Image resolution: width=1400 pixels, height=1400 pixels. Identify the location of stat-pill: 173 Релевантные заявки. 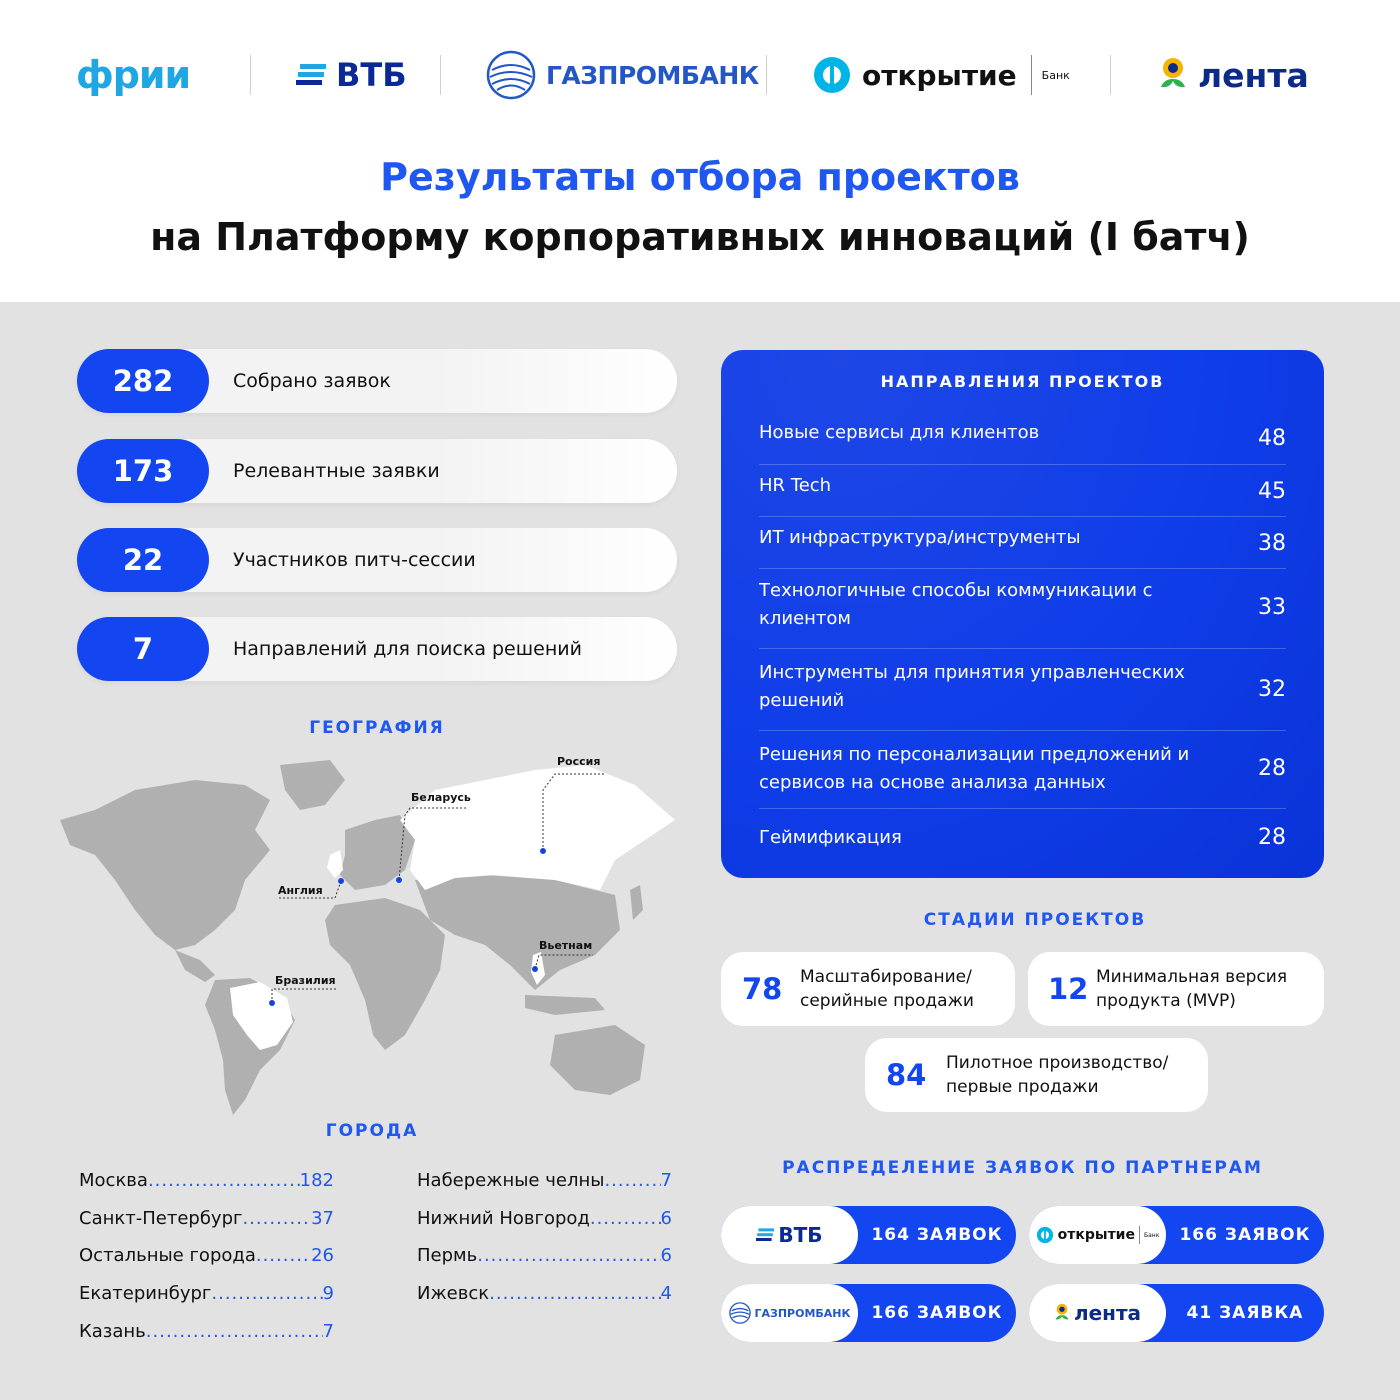
(377, 471).